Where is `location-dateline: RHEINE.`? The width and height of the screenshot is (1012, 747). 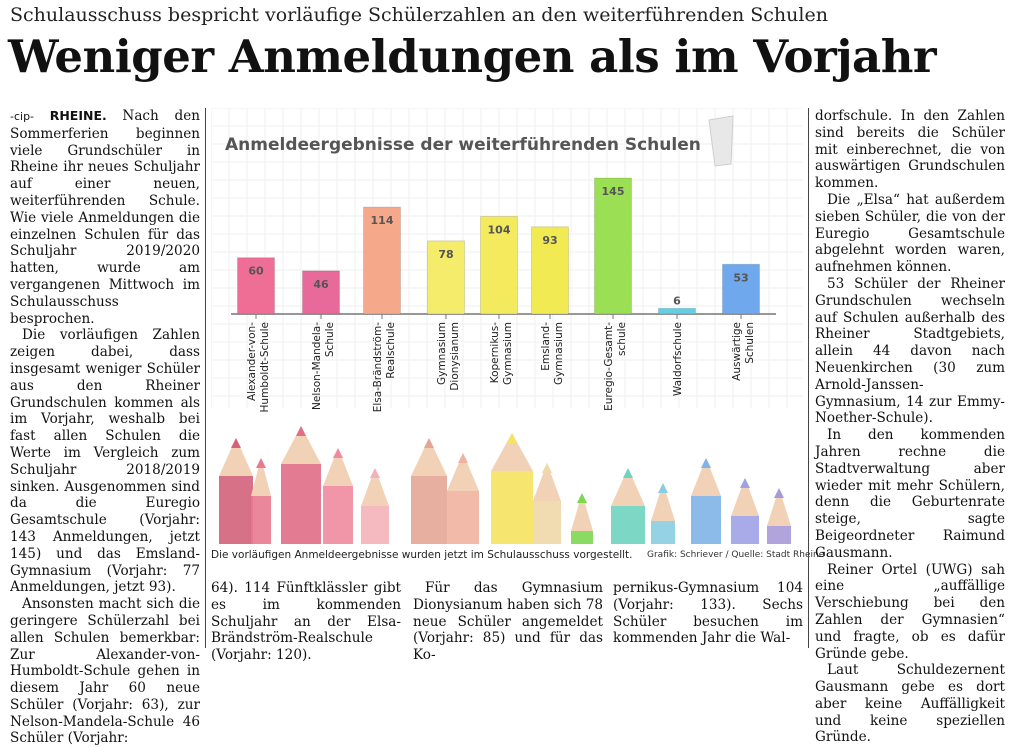
location-dateline: RHEINE. is located at coordinates (78, 115).